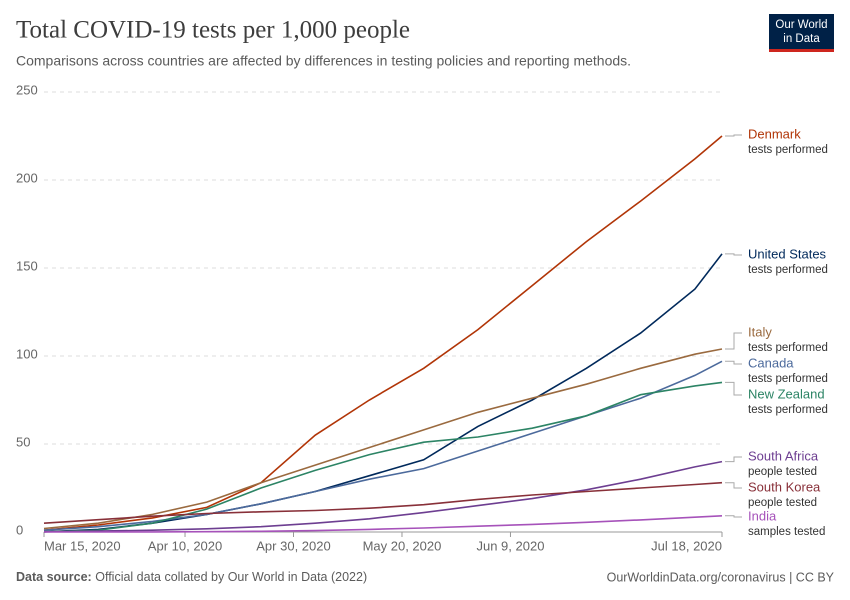  Describe the element at coordinates (784, 486) in the screenshot. I see `legend-label: South Korea` at that location.